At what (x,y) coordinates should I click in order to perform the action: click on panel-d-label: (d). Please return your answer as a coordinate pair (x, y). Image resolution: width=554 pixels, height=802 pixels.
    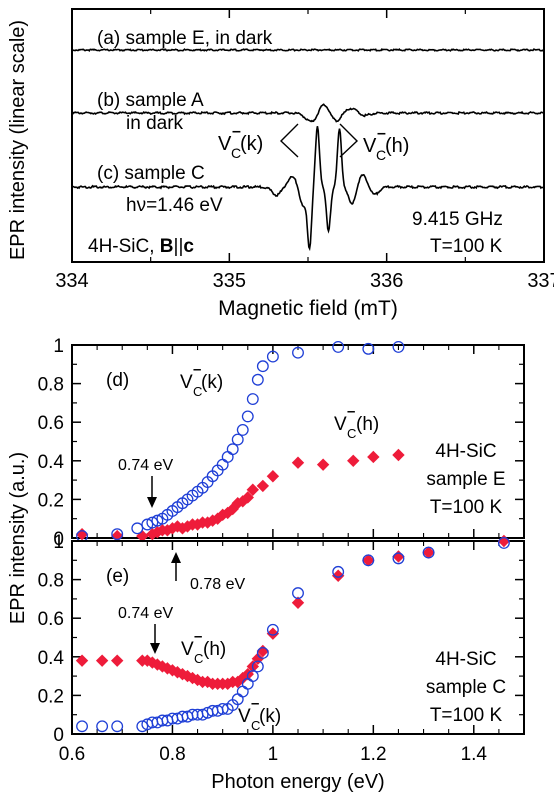
    Looking at the image, I should click on (117, 380).